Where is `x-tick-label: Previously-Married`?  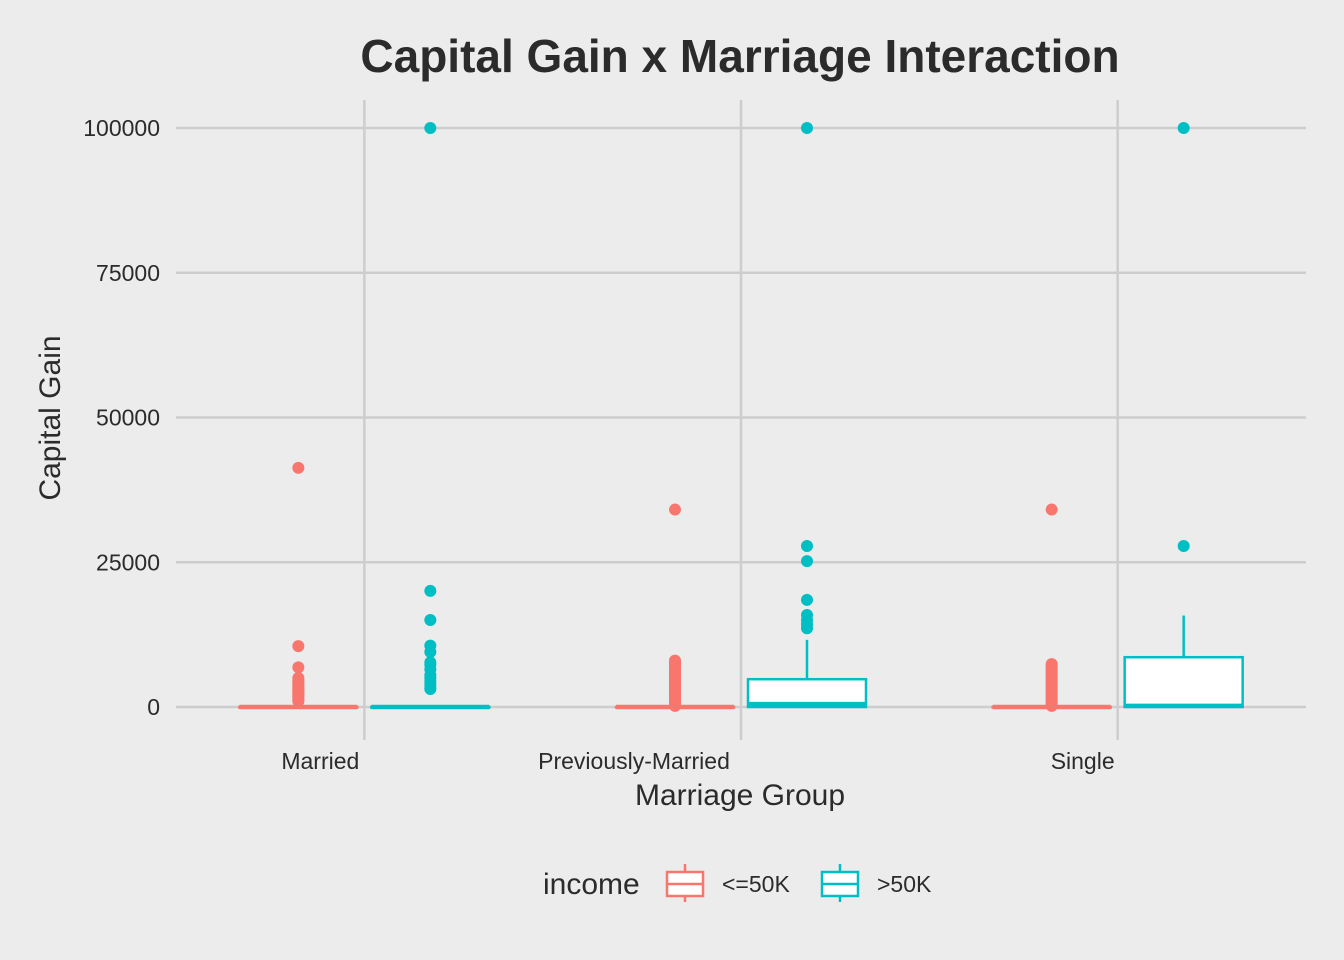
x-tick-label: Previously-Married is located at coordinates (634, 761).